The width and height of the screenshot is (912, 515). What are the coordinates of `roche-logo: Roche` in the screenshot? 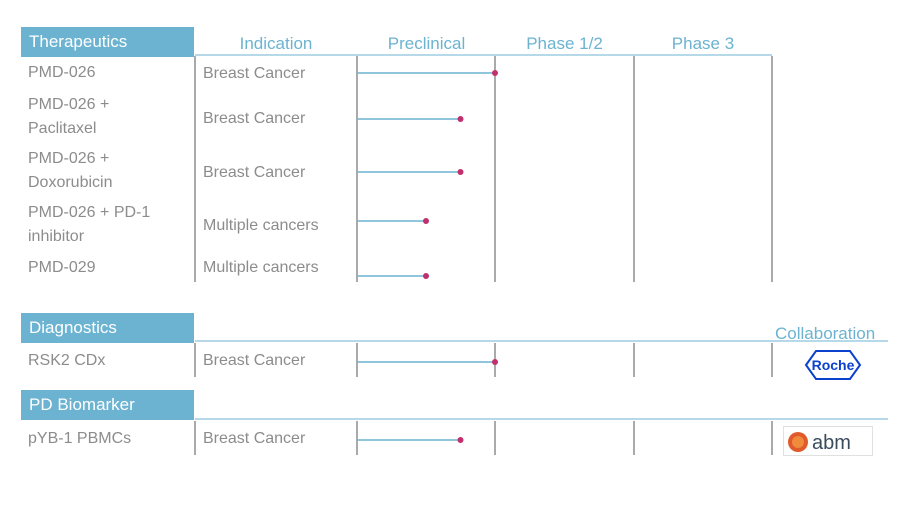 It's located at (833, 365).